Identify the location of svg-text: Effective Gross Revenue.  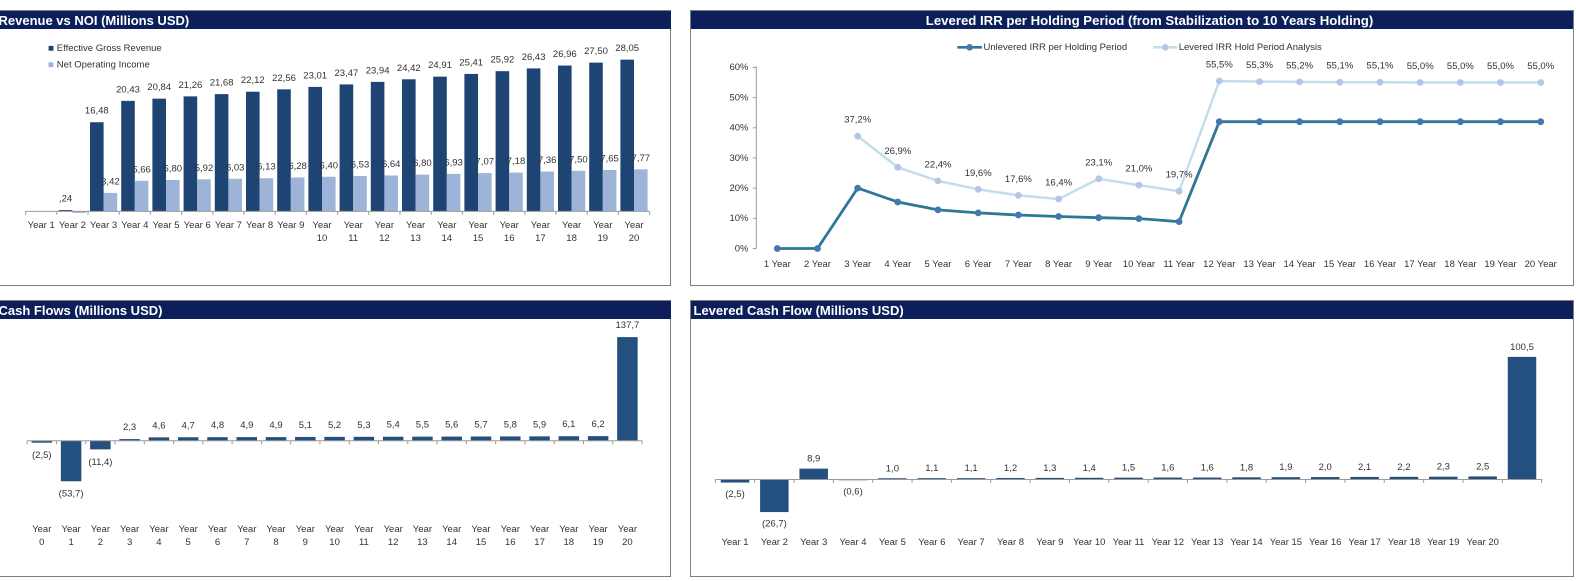
(109, 48).